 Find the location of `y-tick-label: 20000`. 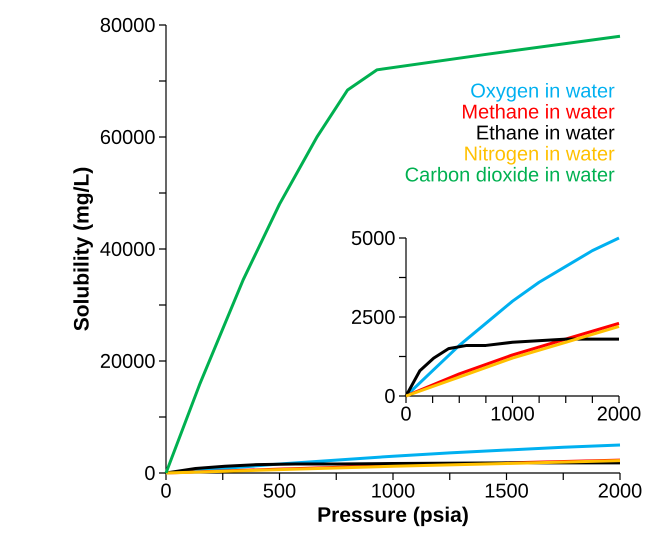

y-tick-label: 20000 is located at coordinates (127, 361).